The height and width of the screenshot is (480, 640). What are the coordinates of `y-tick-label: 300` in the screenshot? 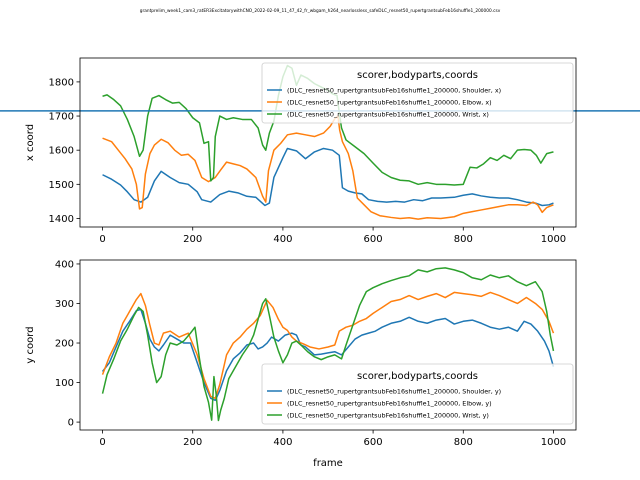 It's located at (64, 304).